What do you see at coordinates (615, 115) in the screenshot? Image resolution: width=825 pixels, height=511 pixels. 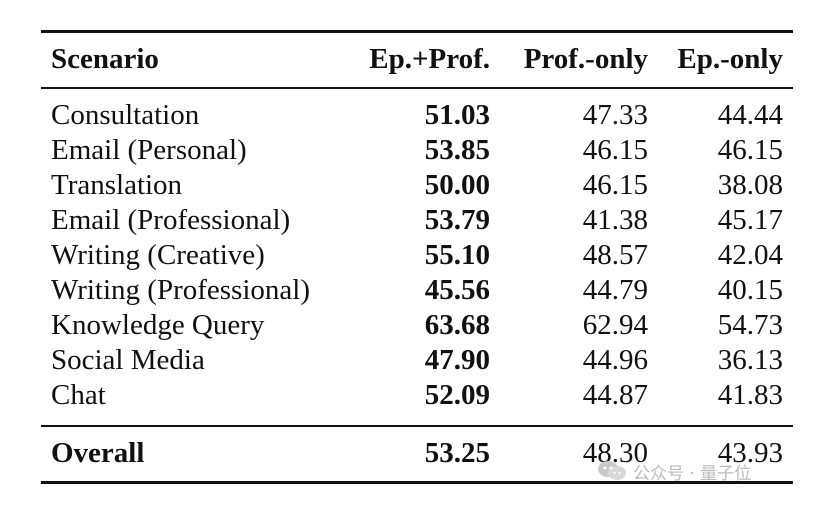 I see `row-prof-only: 47.33` at bounding box center [615, 115].